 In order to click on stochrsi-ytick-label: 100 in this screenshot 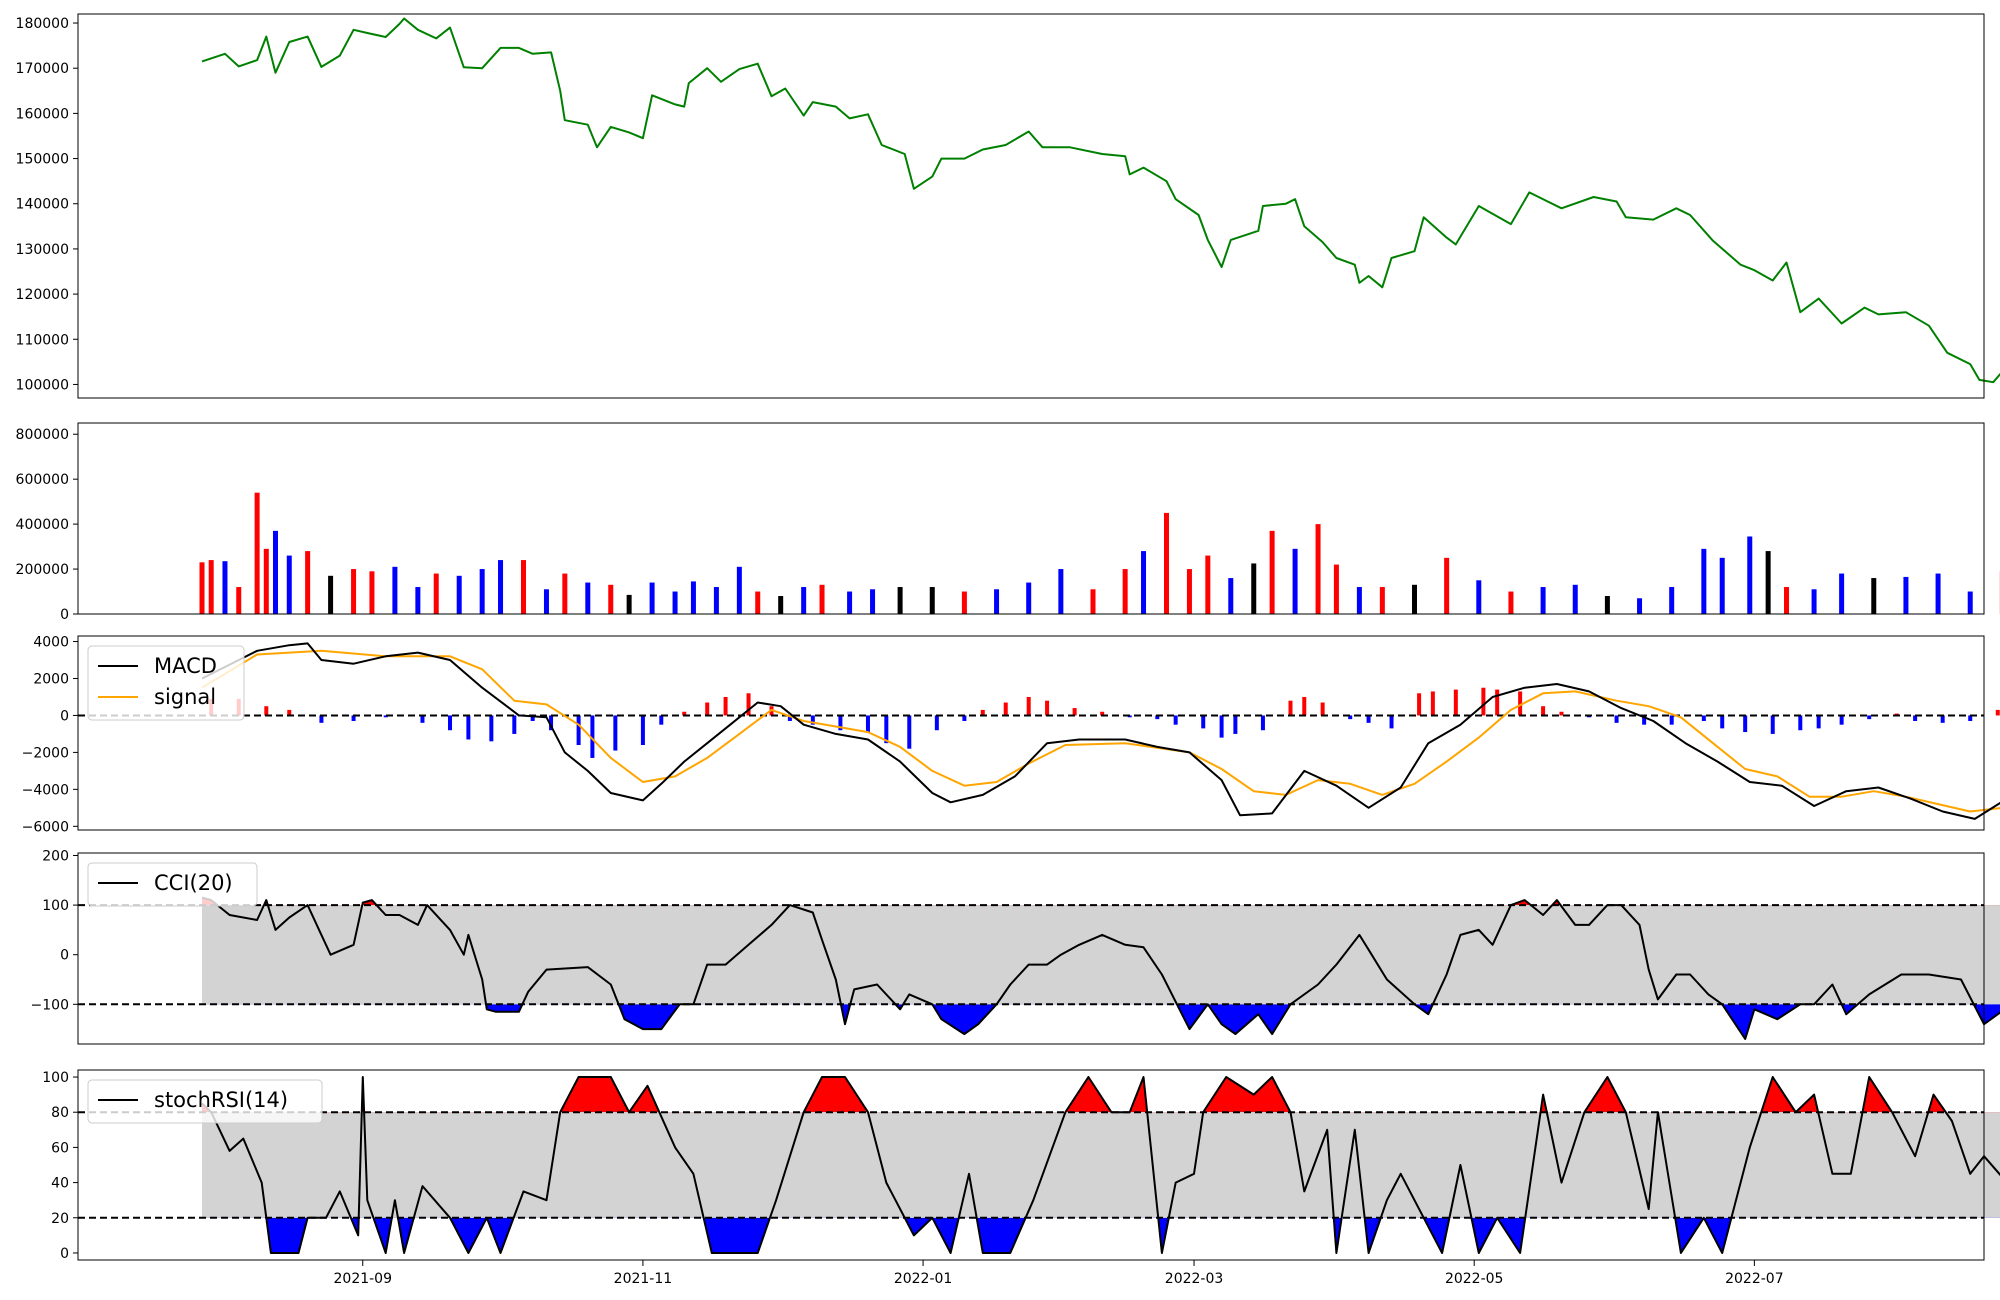, I will do `click(55, 1078)`.